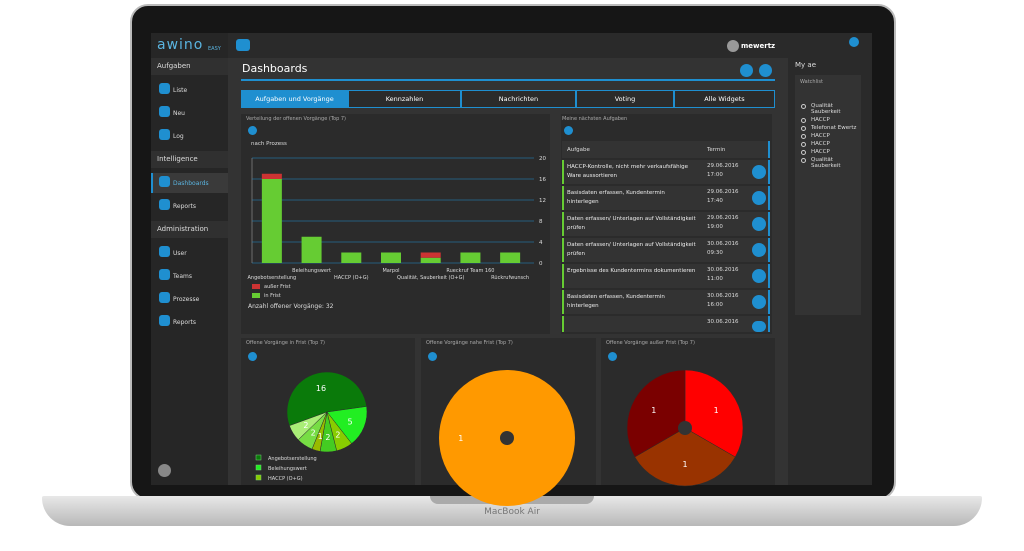 The image size is (1024, 551). Describe the element at coordinates (830, 128) in the screenshot. I see `watch-item: Telefonat Ewertz` at that location.